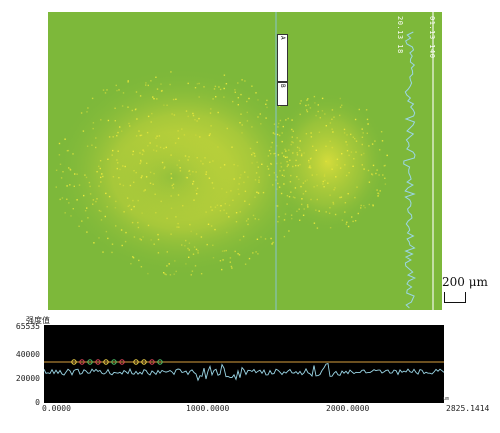  What do you see at coordinates (37, 402) in the screenshot?
I see `y-tick-label: 0` at bounding box center [37, 402].